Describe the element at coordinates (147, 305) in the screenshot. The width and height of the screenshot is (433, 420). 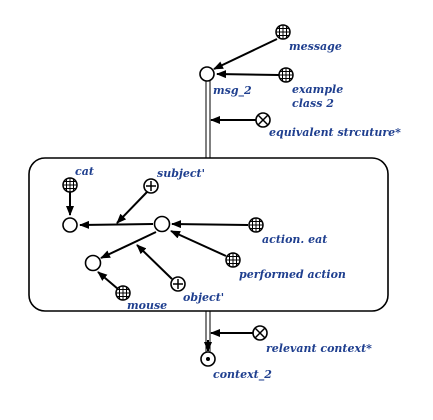
I see `label-mouse: mouse` at that location.